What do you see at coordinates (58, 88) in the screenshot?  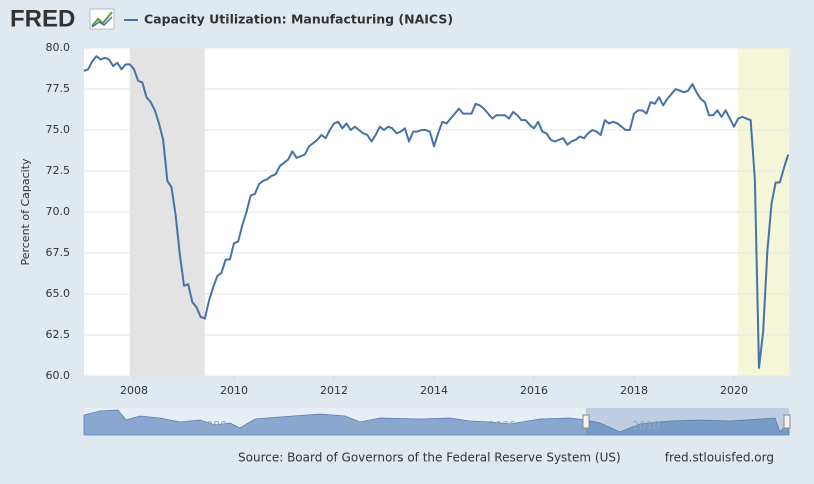 I see `y-tick-label: 77.5` at bounding box center [58, 88].